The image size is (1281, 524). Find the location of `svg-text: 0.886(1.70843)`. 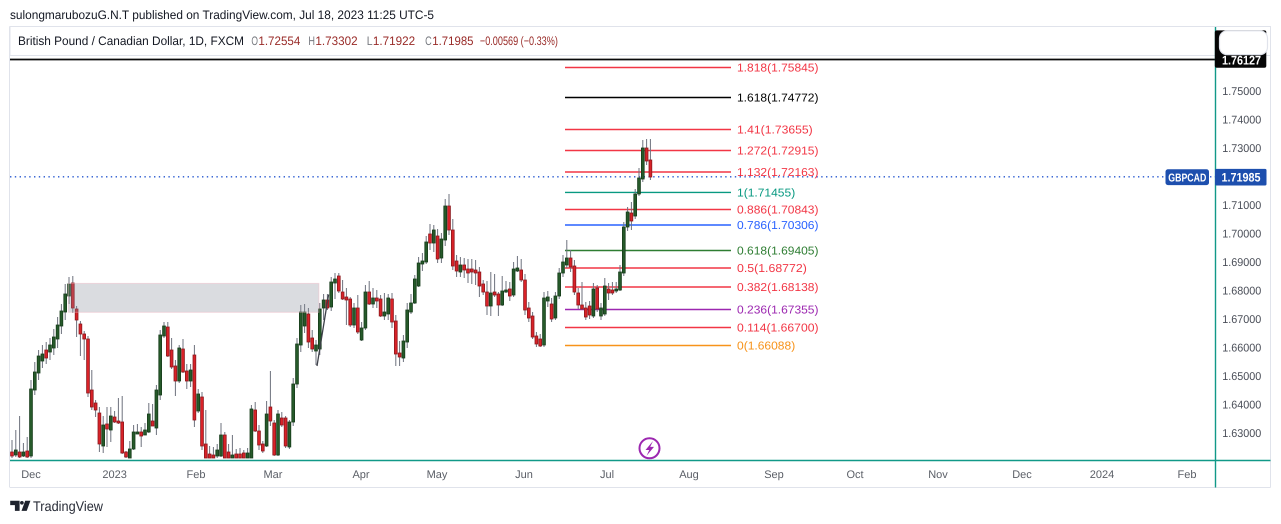

svg-text: 0.886(1.70843) is located at coordinates (778, 211).